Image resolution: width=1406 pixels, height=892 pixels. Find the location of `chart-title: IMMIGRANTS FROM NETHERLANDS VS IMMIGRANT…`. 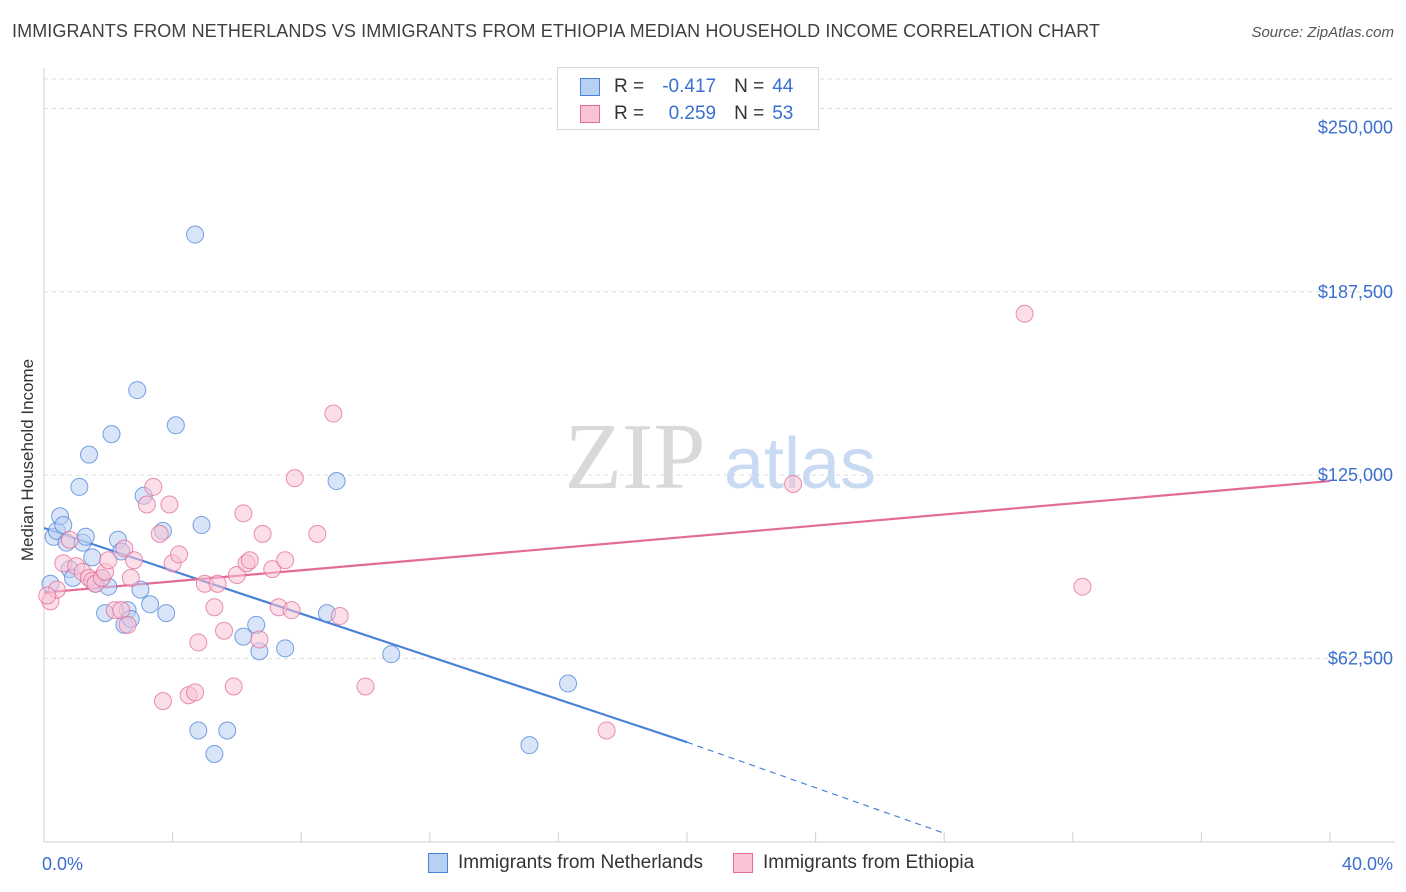

chart-title: IMMIGRANTS FROM NETHERLANDS VS IMMIGRANT… is located at coordinates (556, 31).